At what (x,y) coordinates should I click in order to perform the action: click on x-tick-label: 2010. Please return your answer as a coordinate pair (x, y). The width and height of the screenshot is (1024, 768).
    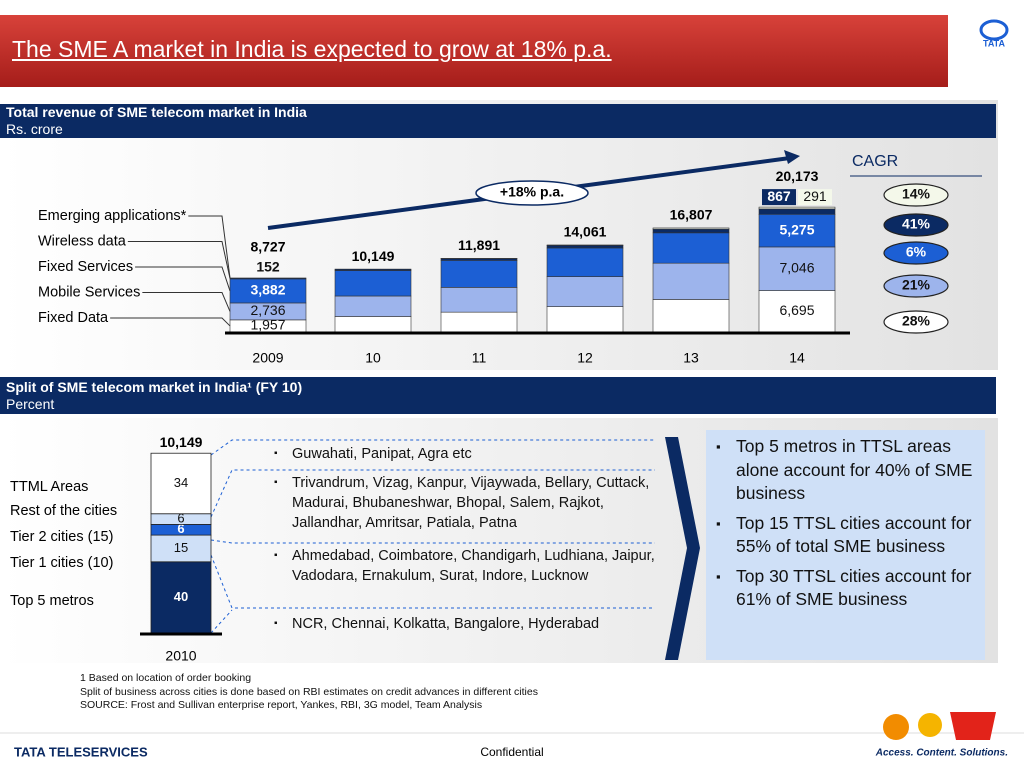
    Looking at the image, I should click on (180, 656).